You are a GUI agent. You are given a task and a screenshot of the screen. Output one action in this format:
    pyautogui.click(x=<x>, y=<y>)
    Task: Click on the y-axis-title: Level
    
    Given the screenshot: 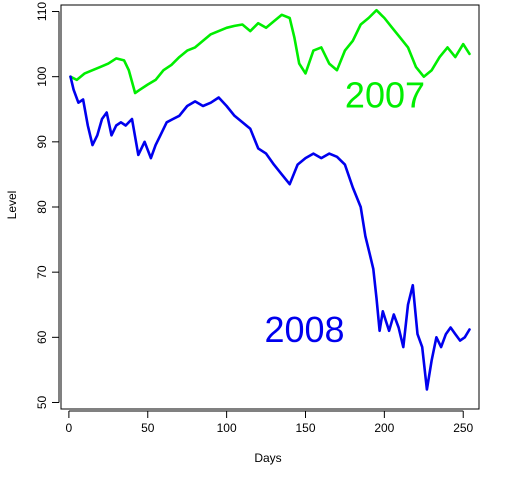 What is the action you would take?
    pyautogui.click(x=12, y=205)
    